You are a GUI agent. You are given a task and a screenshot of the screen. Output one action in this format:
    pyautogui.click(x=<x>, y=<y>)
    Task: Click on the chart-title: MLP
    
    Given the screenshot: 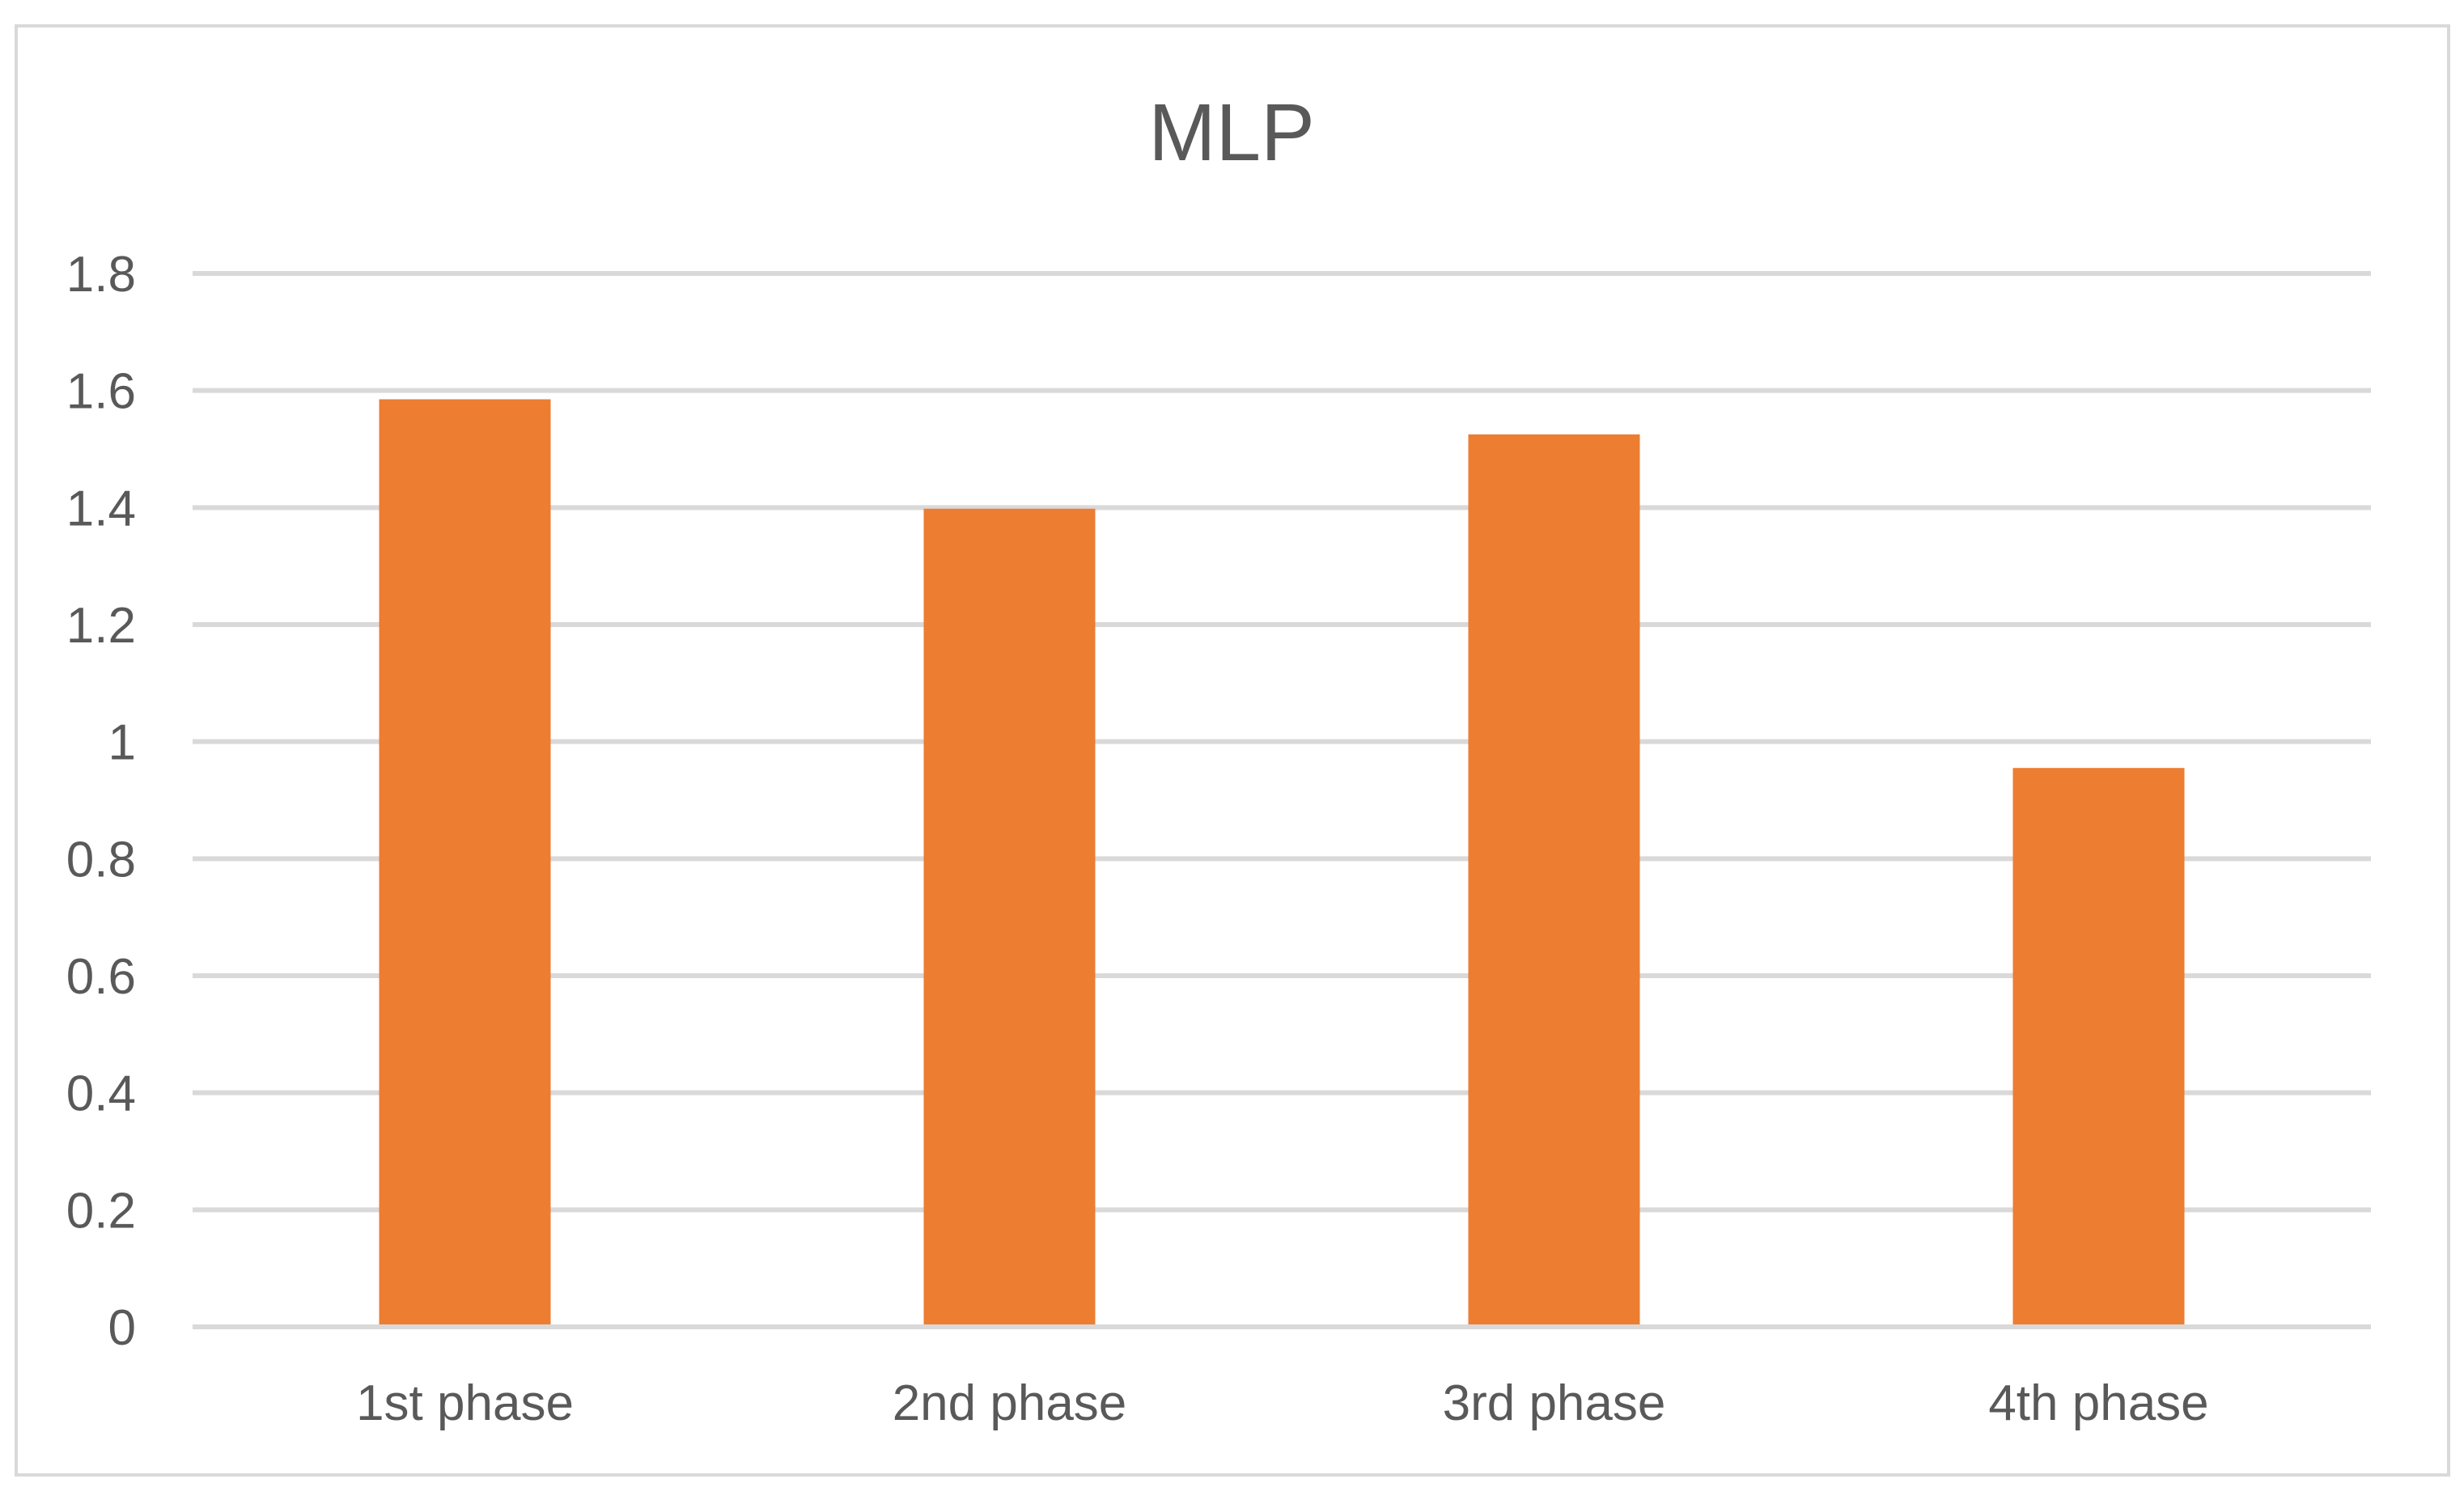 What is the action you would take?
    pyautogui.click(x=1231, y=133)
    